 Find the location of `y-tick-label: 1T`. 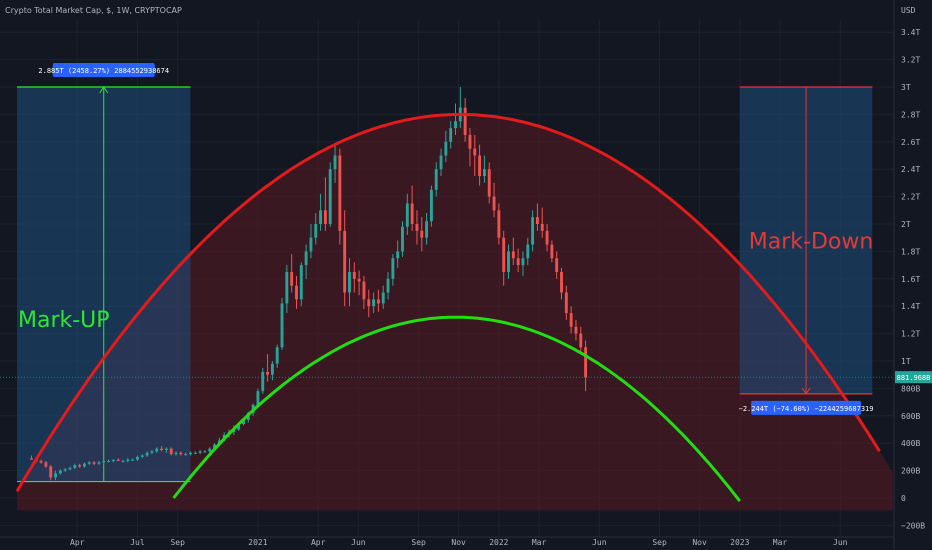

y-tick-label: 1T is located at coordinates (906, 361).